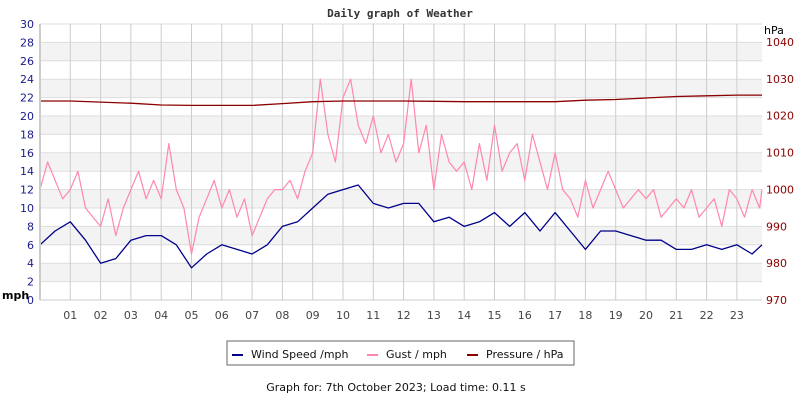  What do you see at coordinates (646, 315) in the screenshot?
I see `x-tick-label: 20` at bounding box center [646, 315].